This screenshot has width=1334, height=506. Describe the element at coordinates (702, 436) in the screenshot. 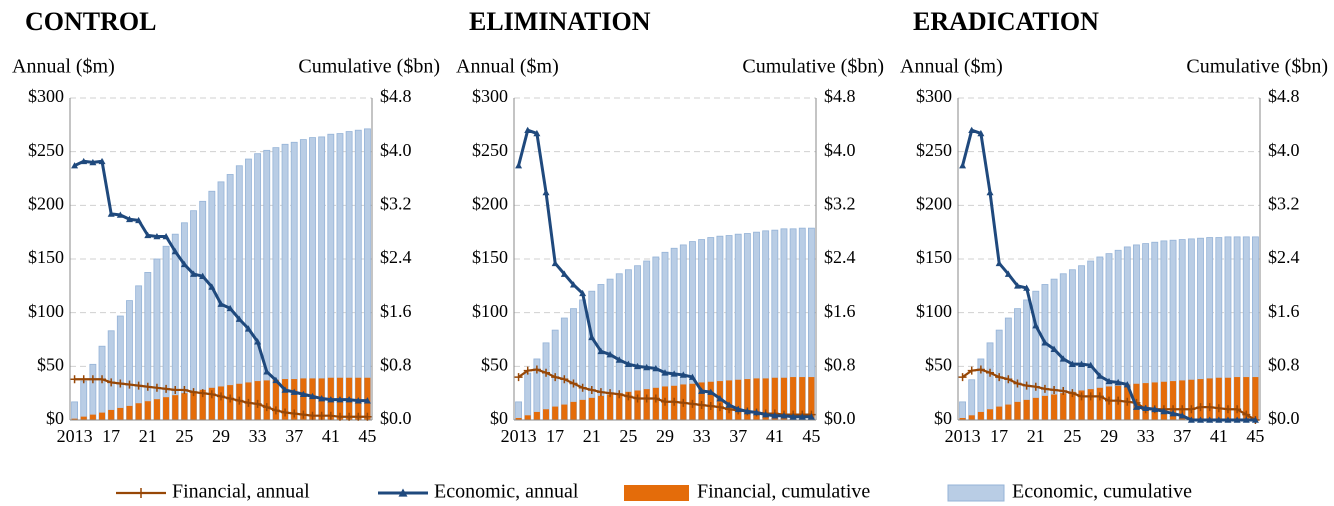

I see `x-tick-label: 33` at that location.